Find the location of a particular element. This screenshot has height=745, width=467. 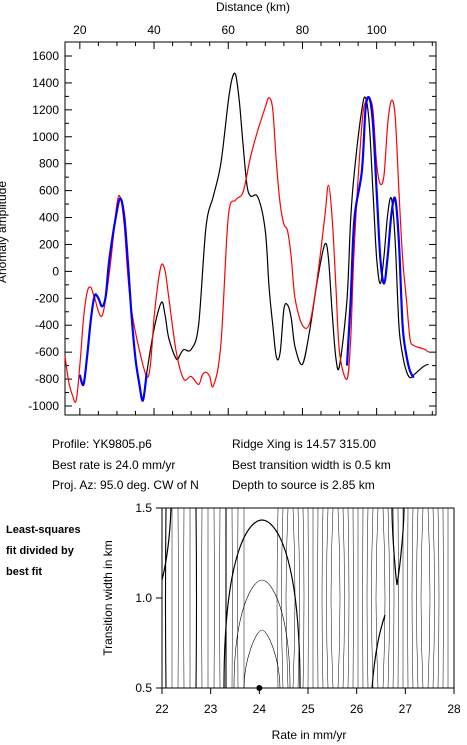

y-tick-label: 400 is located at coordinates (49, 218).